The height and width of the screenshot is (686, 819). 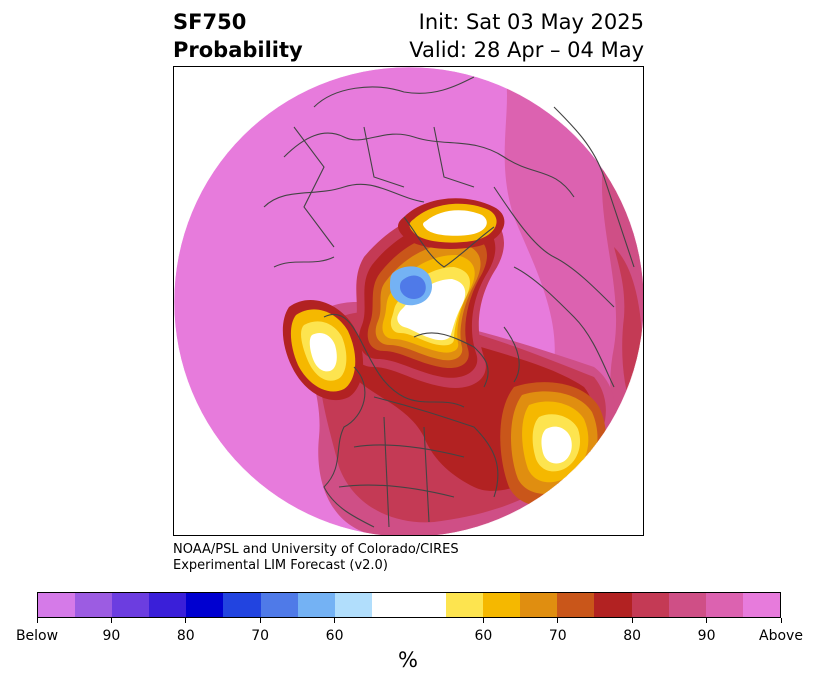 I want to click on valid-range: Valid: 28 Apr – 04 May, so click(x=526, y=50).